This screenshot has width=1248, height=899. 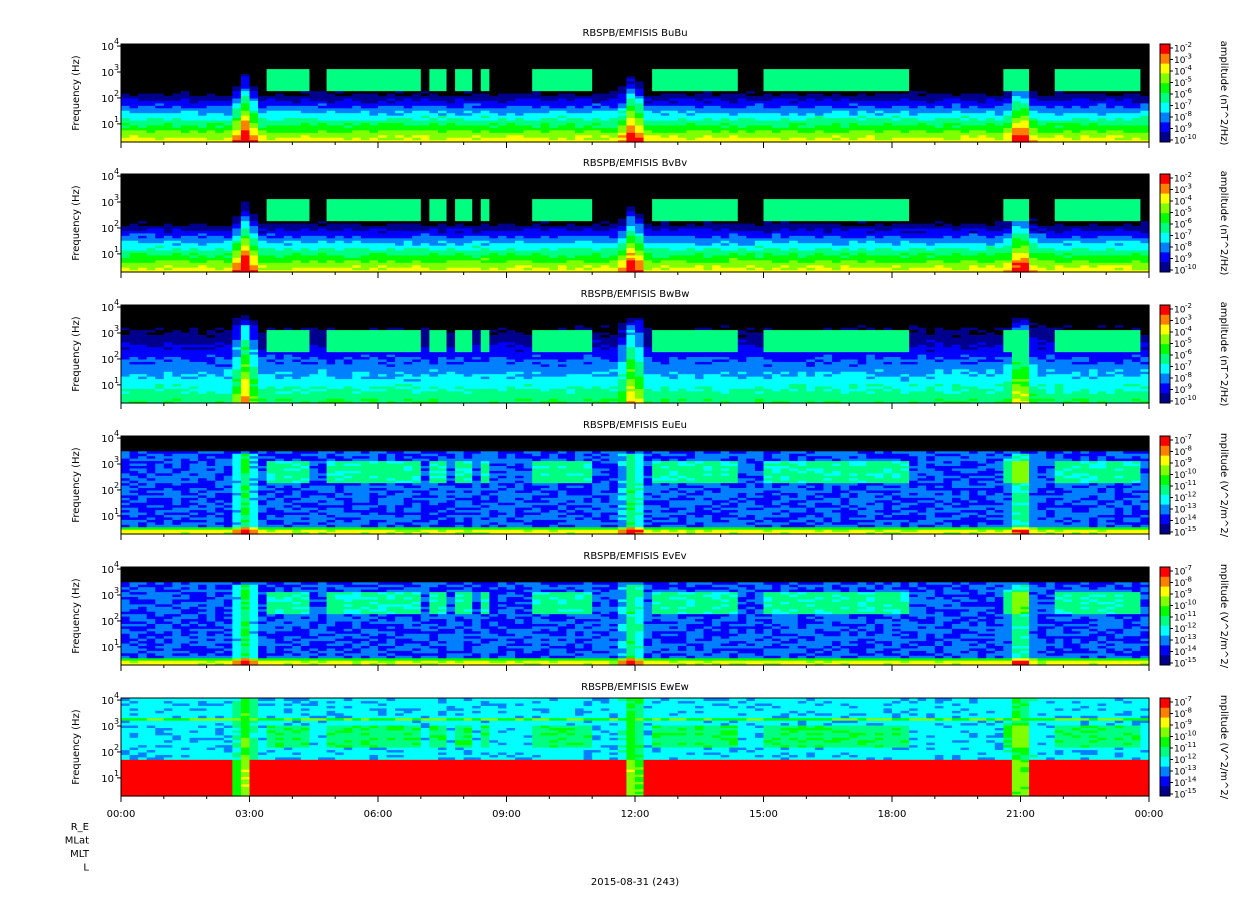 I want to click on y-axis-label: Frequency (Hz), so click(x=76, y=93).